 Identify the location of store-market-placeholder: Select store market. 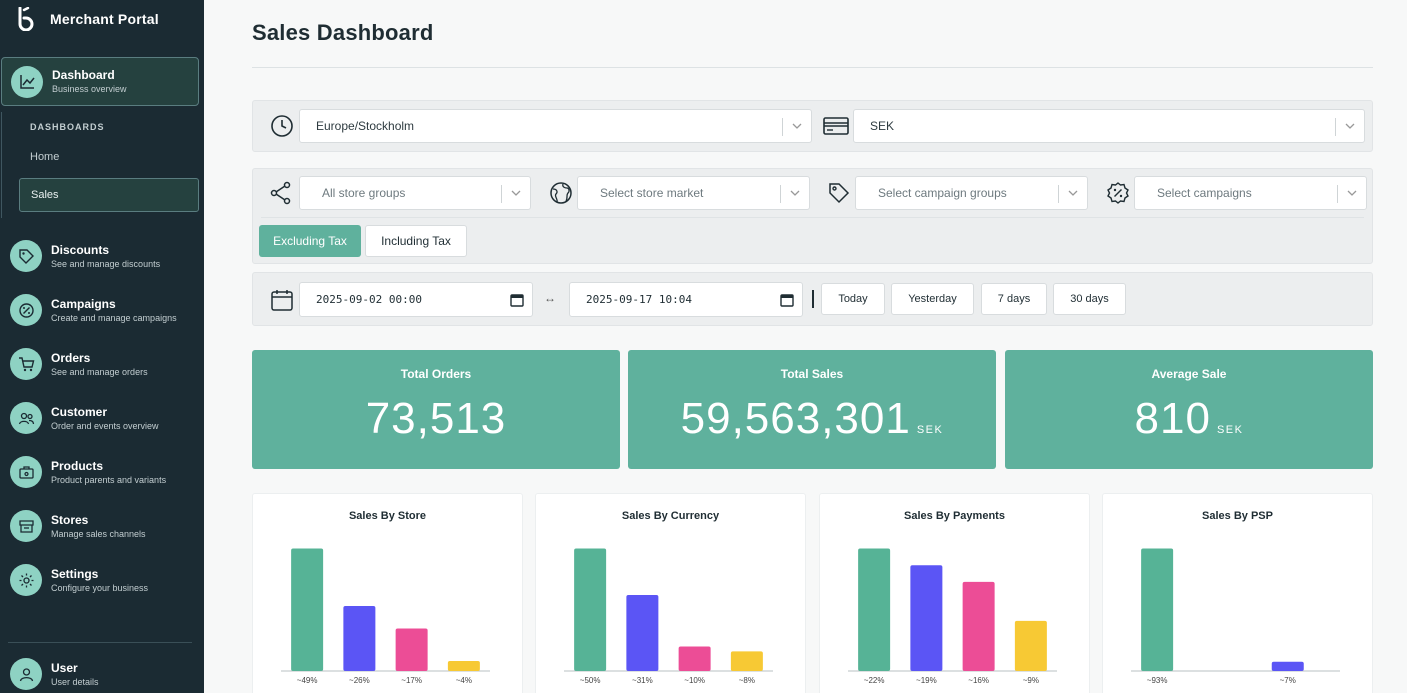
(652, 193).